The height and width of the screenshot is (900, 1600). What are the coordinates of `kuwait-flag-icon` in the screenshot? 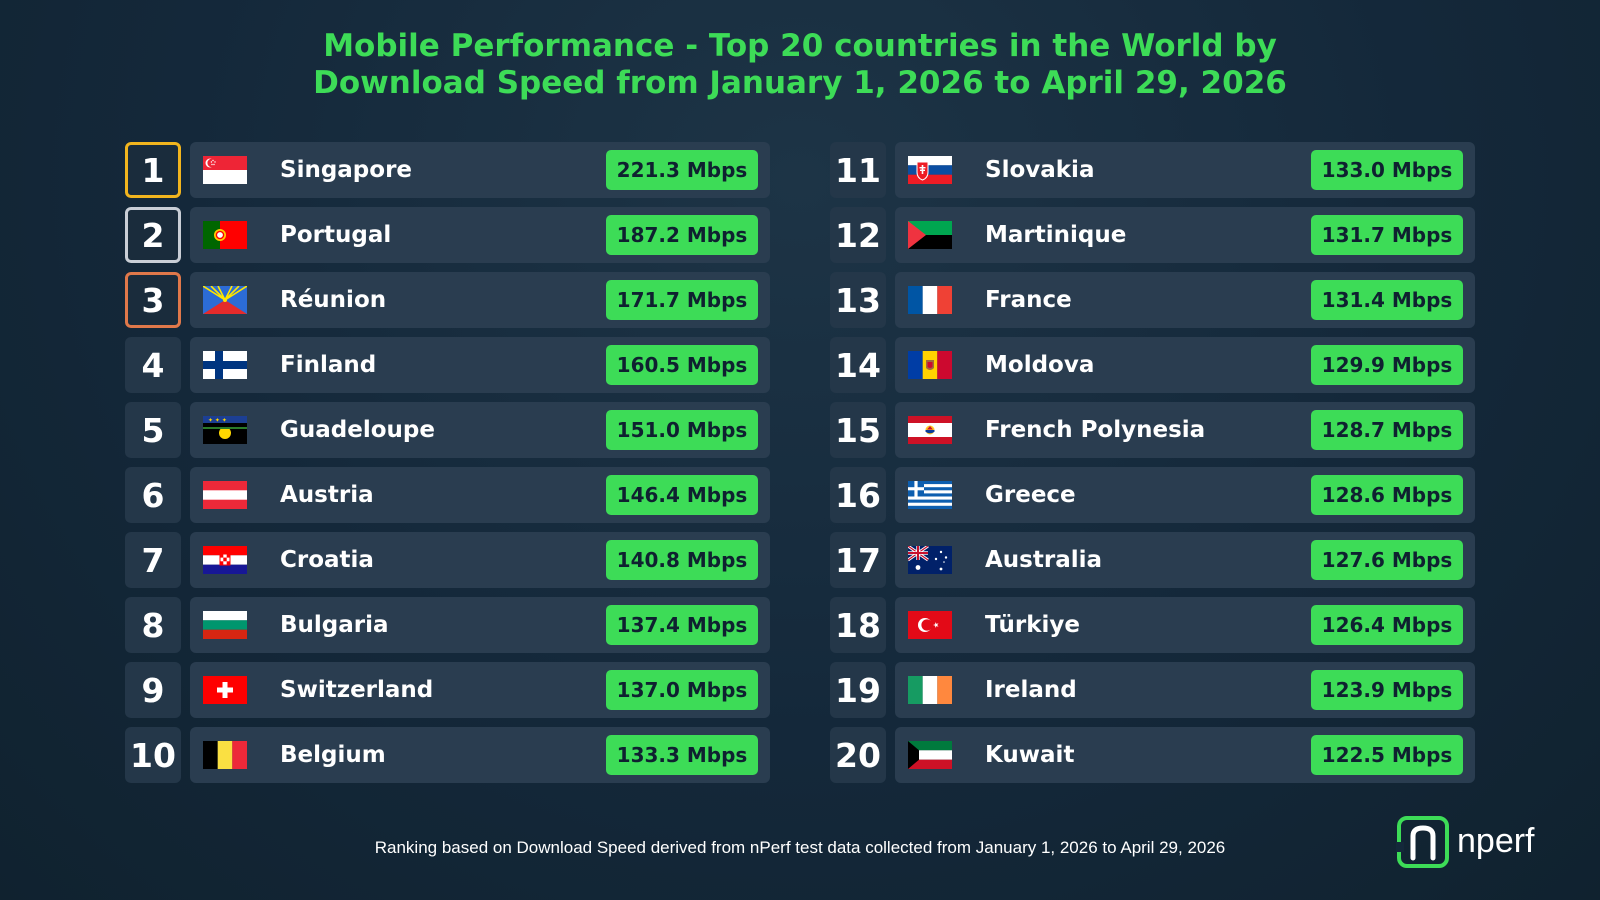 It's located at (930, 755).